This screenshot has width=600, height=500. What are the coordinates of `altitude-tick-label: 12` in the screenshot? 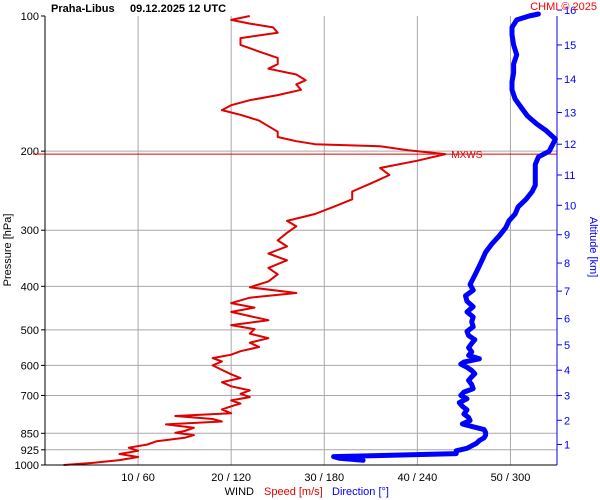 It's located at (570, 145).